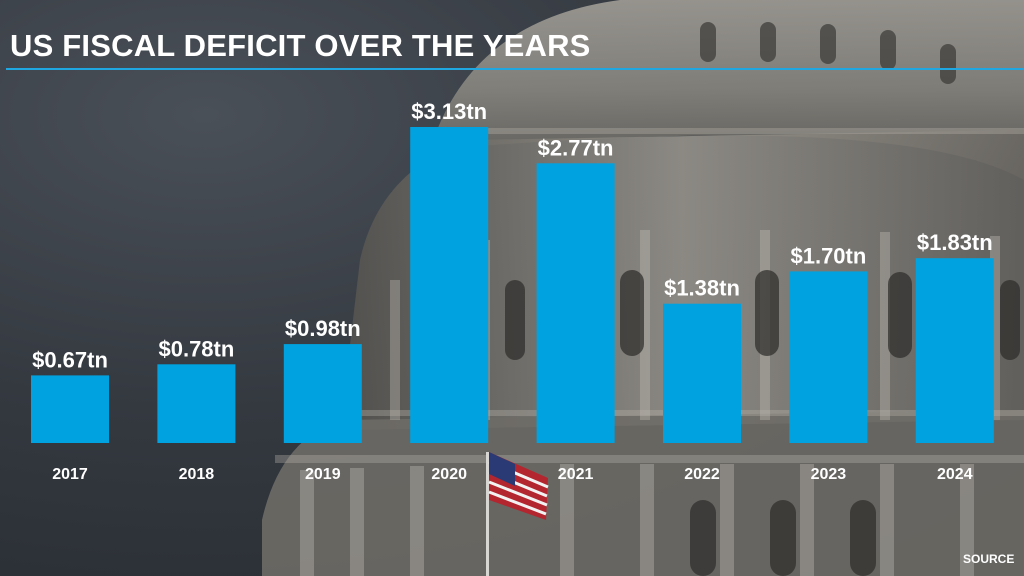  I want to click on bar-2022, so click(702, 373).